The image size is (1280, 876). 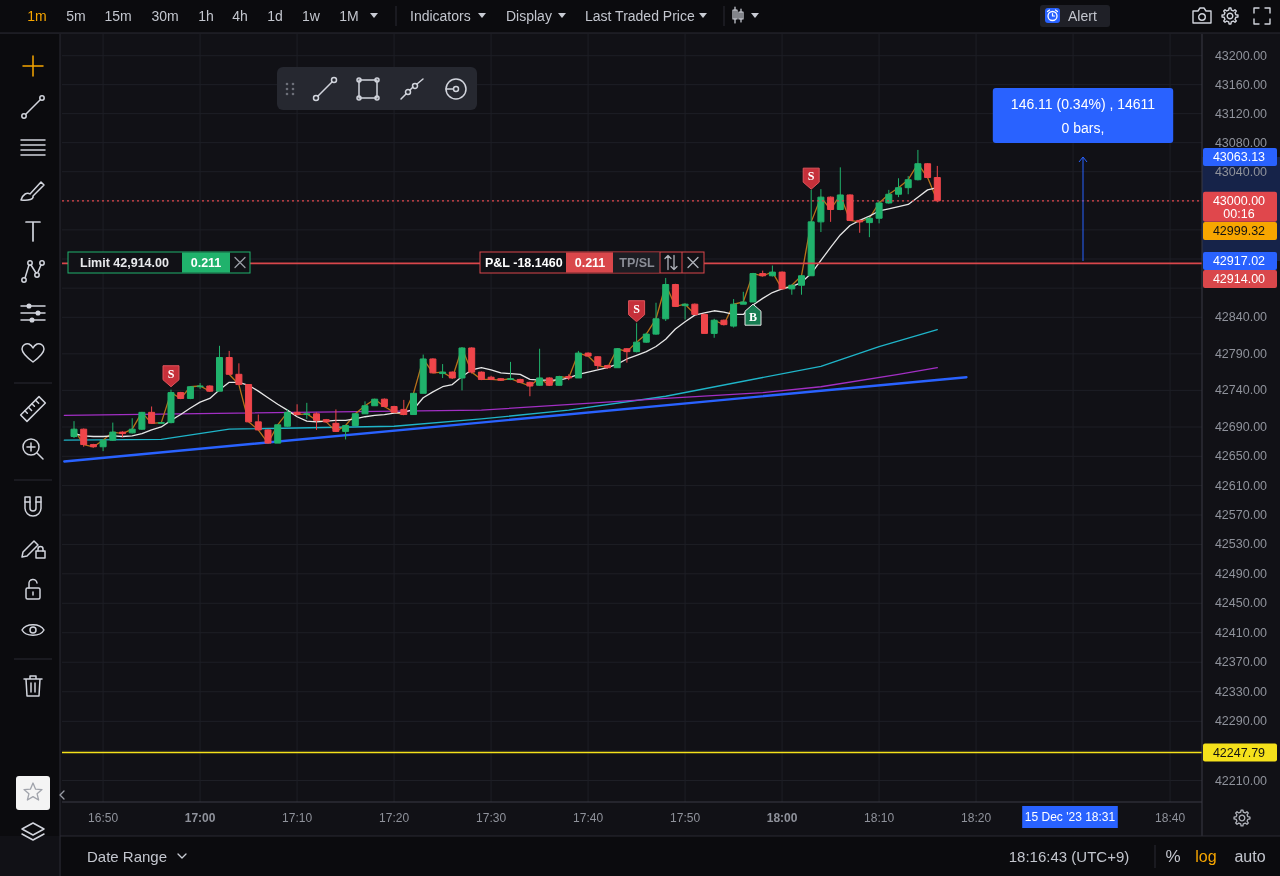 What do you see at coordinates (1241, 662) in the screenshot?
I see `y-tick-label: 42370.00` at bounding box center [1241, 662].